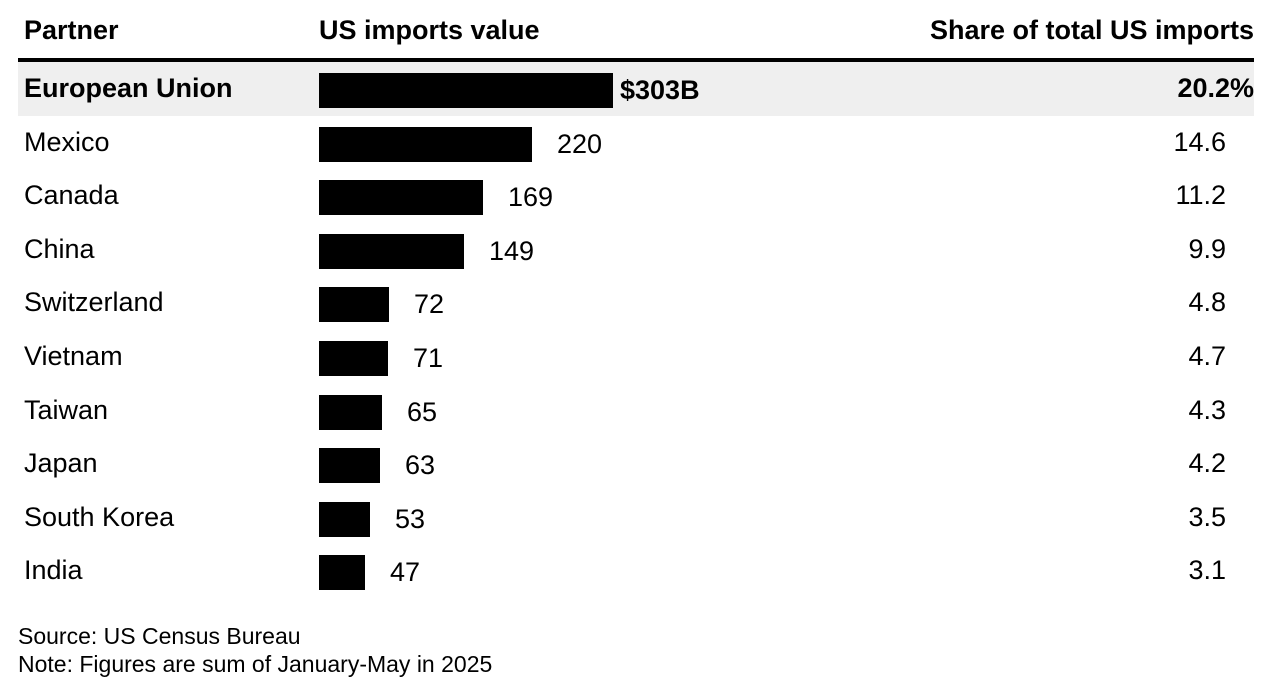  Describe the element at coordinates (636, 411) in the screenshot. I see `table-row: Taiwan 65 4.3` at that location.